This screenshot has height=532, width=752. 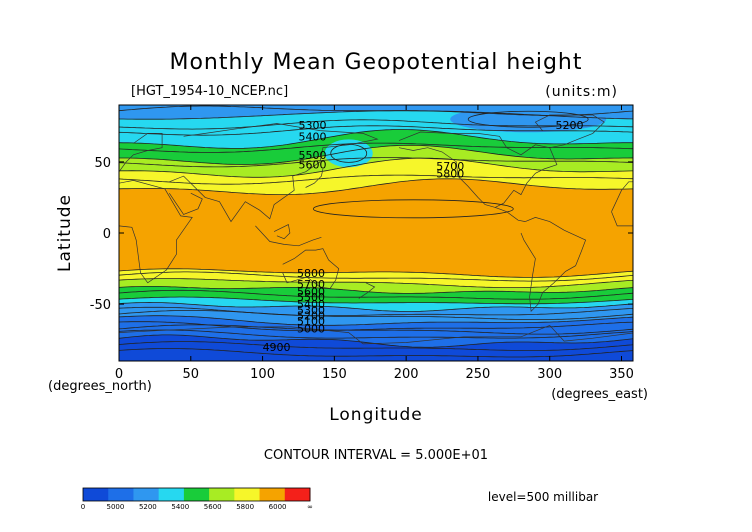 What do you see at coordinates (102, 163) in the screenshot?
I see `y-tick-label: 50` at bounding box center [102, 163].